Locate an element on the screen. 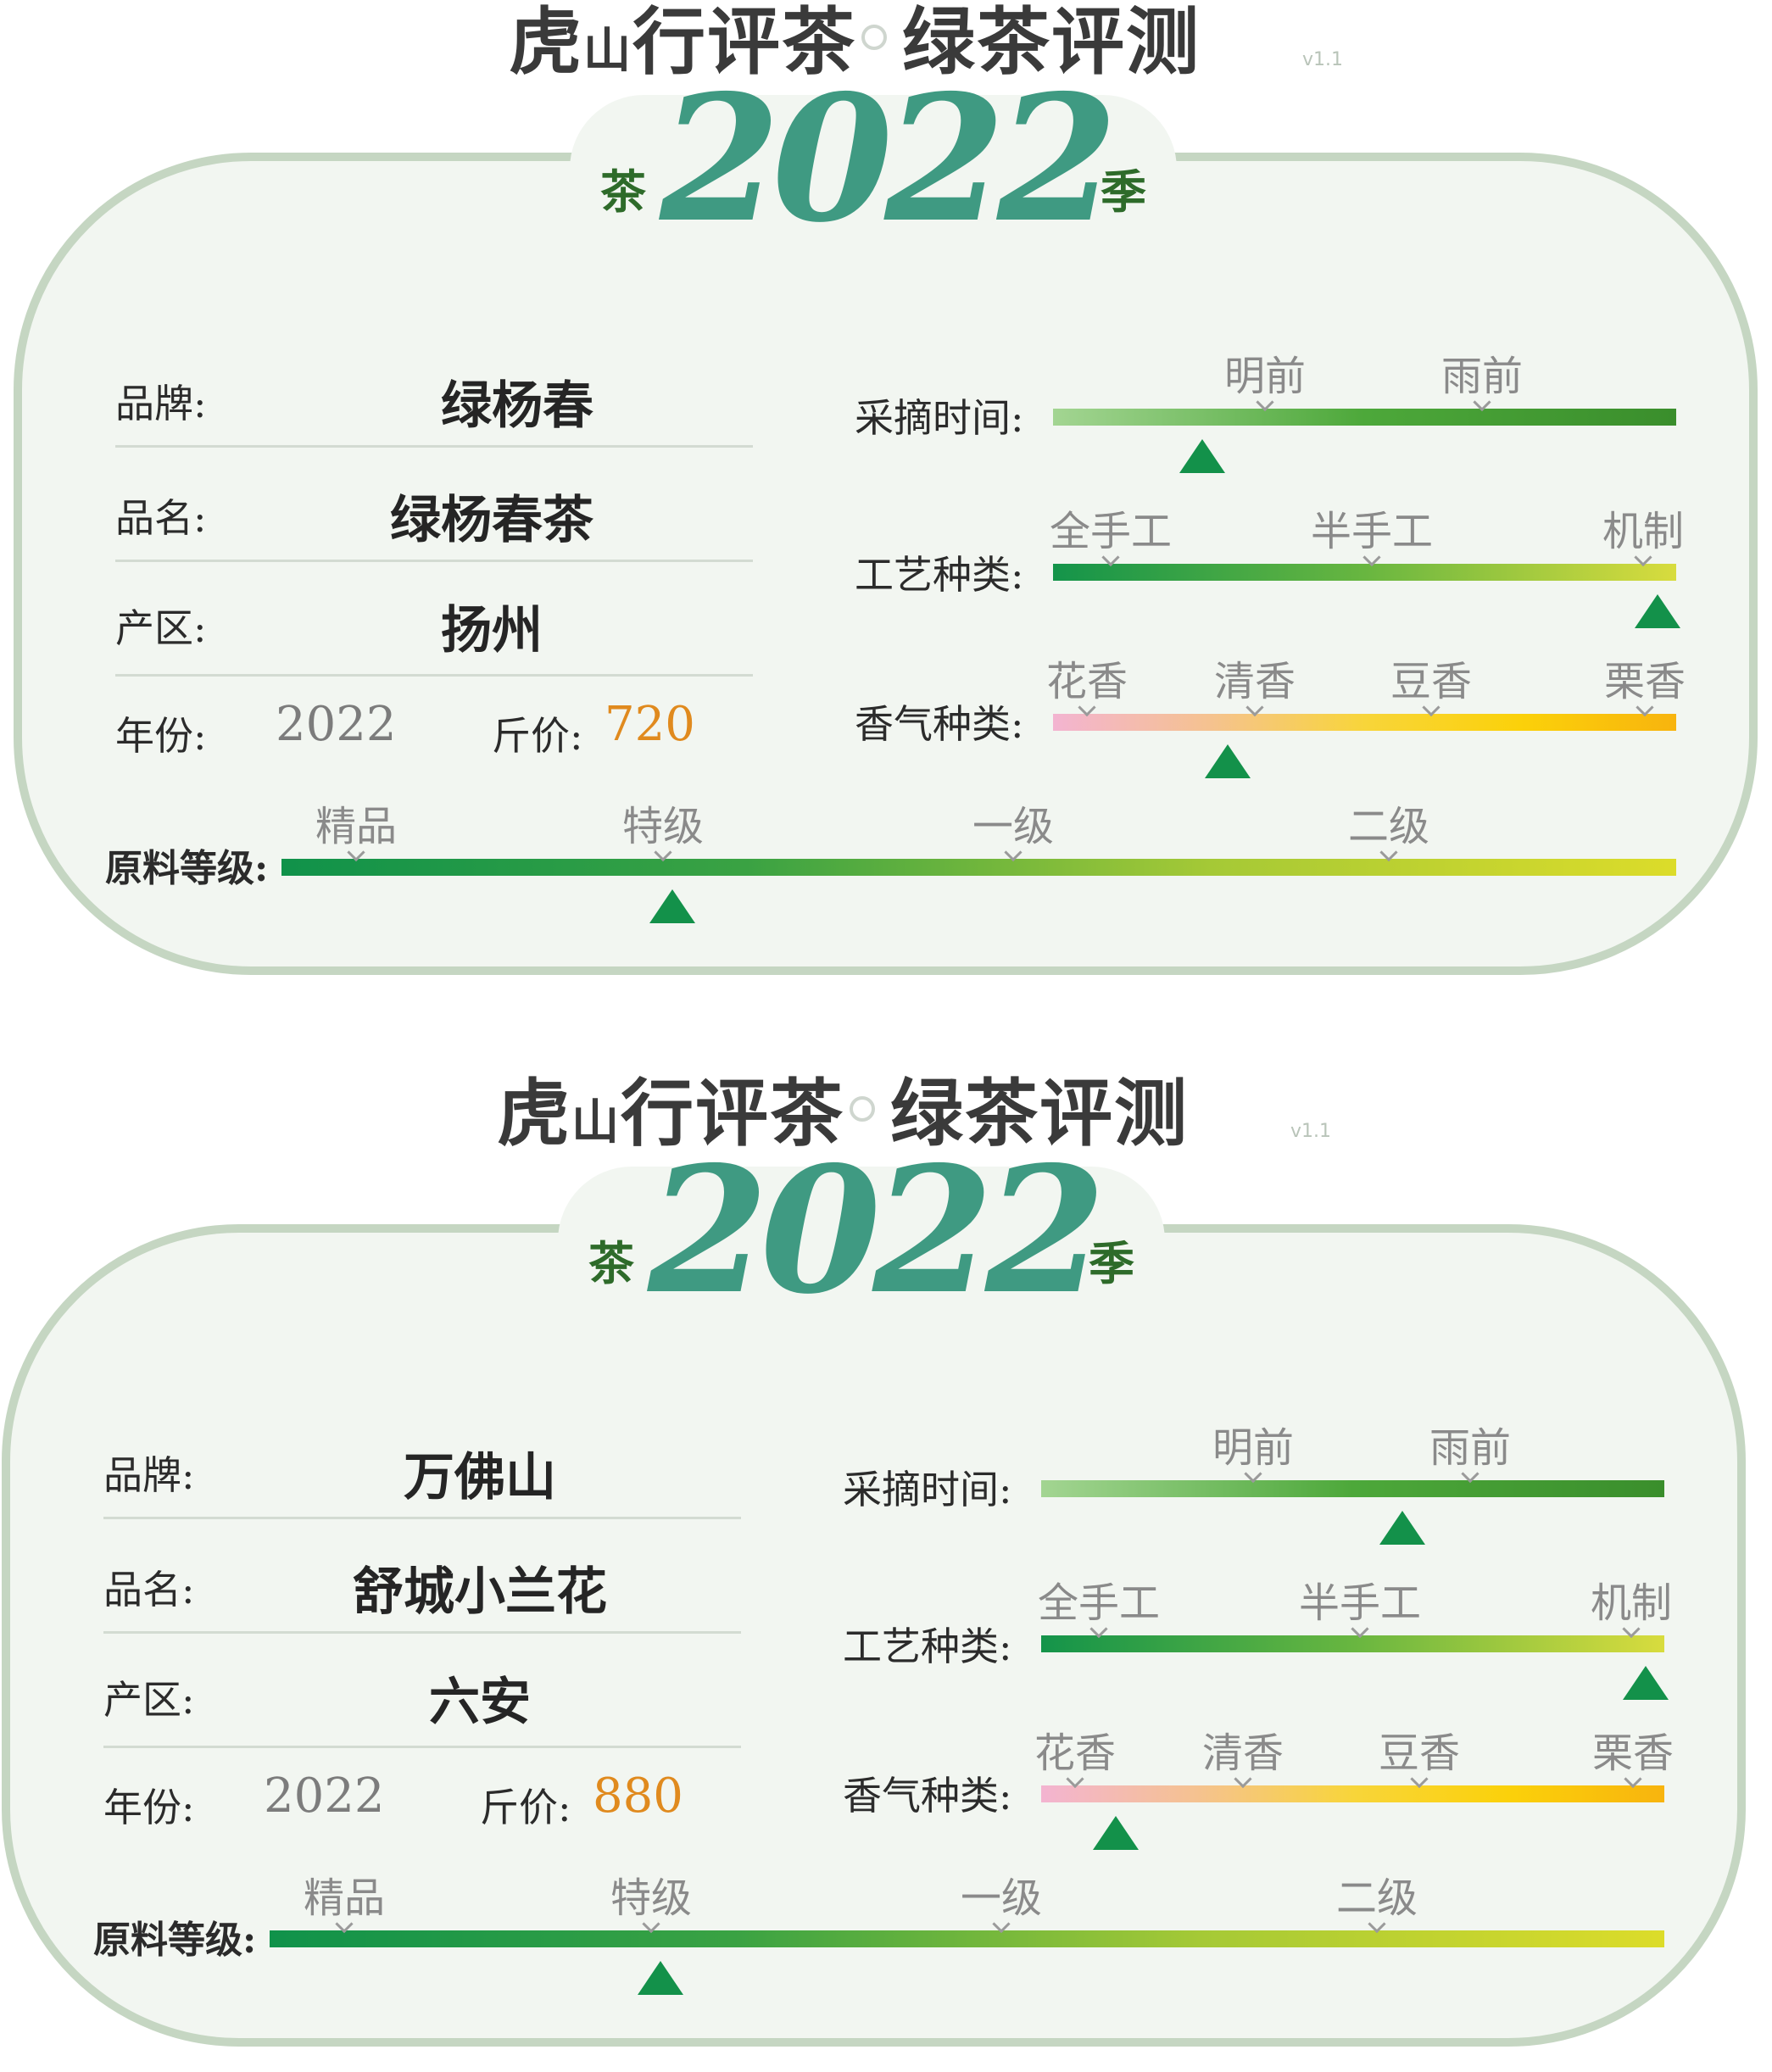  origin-value: 扬州 is located at coordinates (492, 630).